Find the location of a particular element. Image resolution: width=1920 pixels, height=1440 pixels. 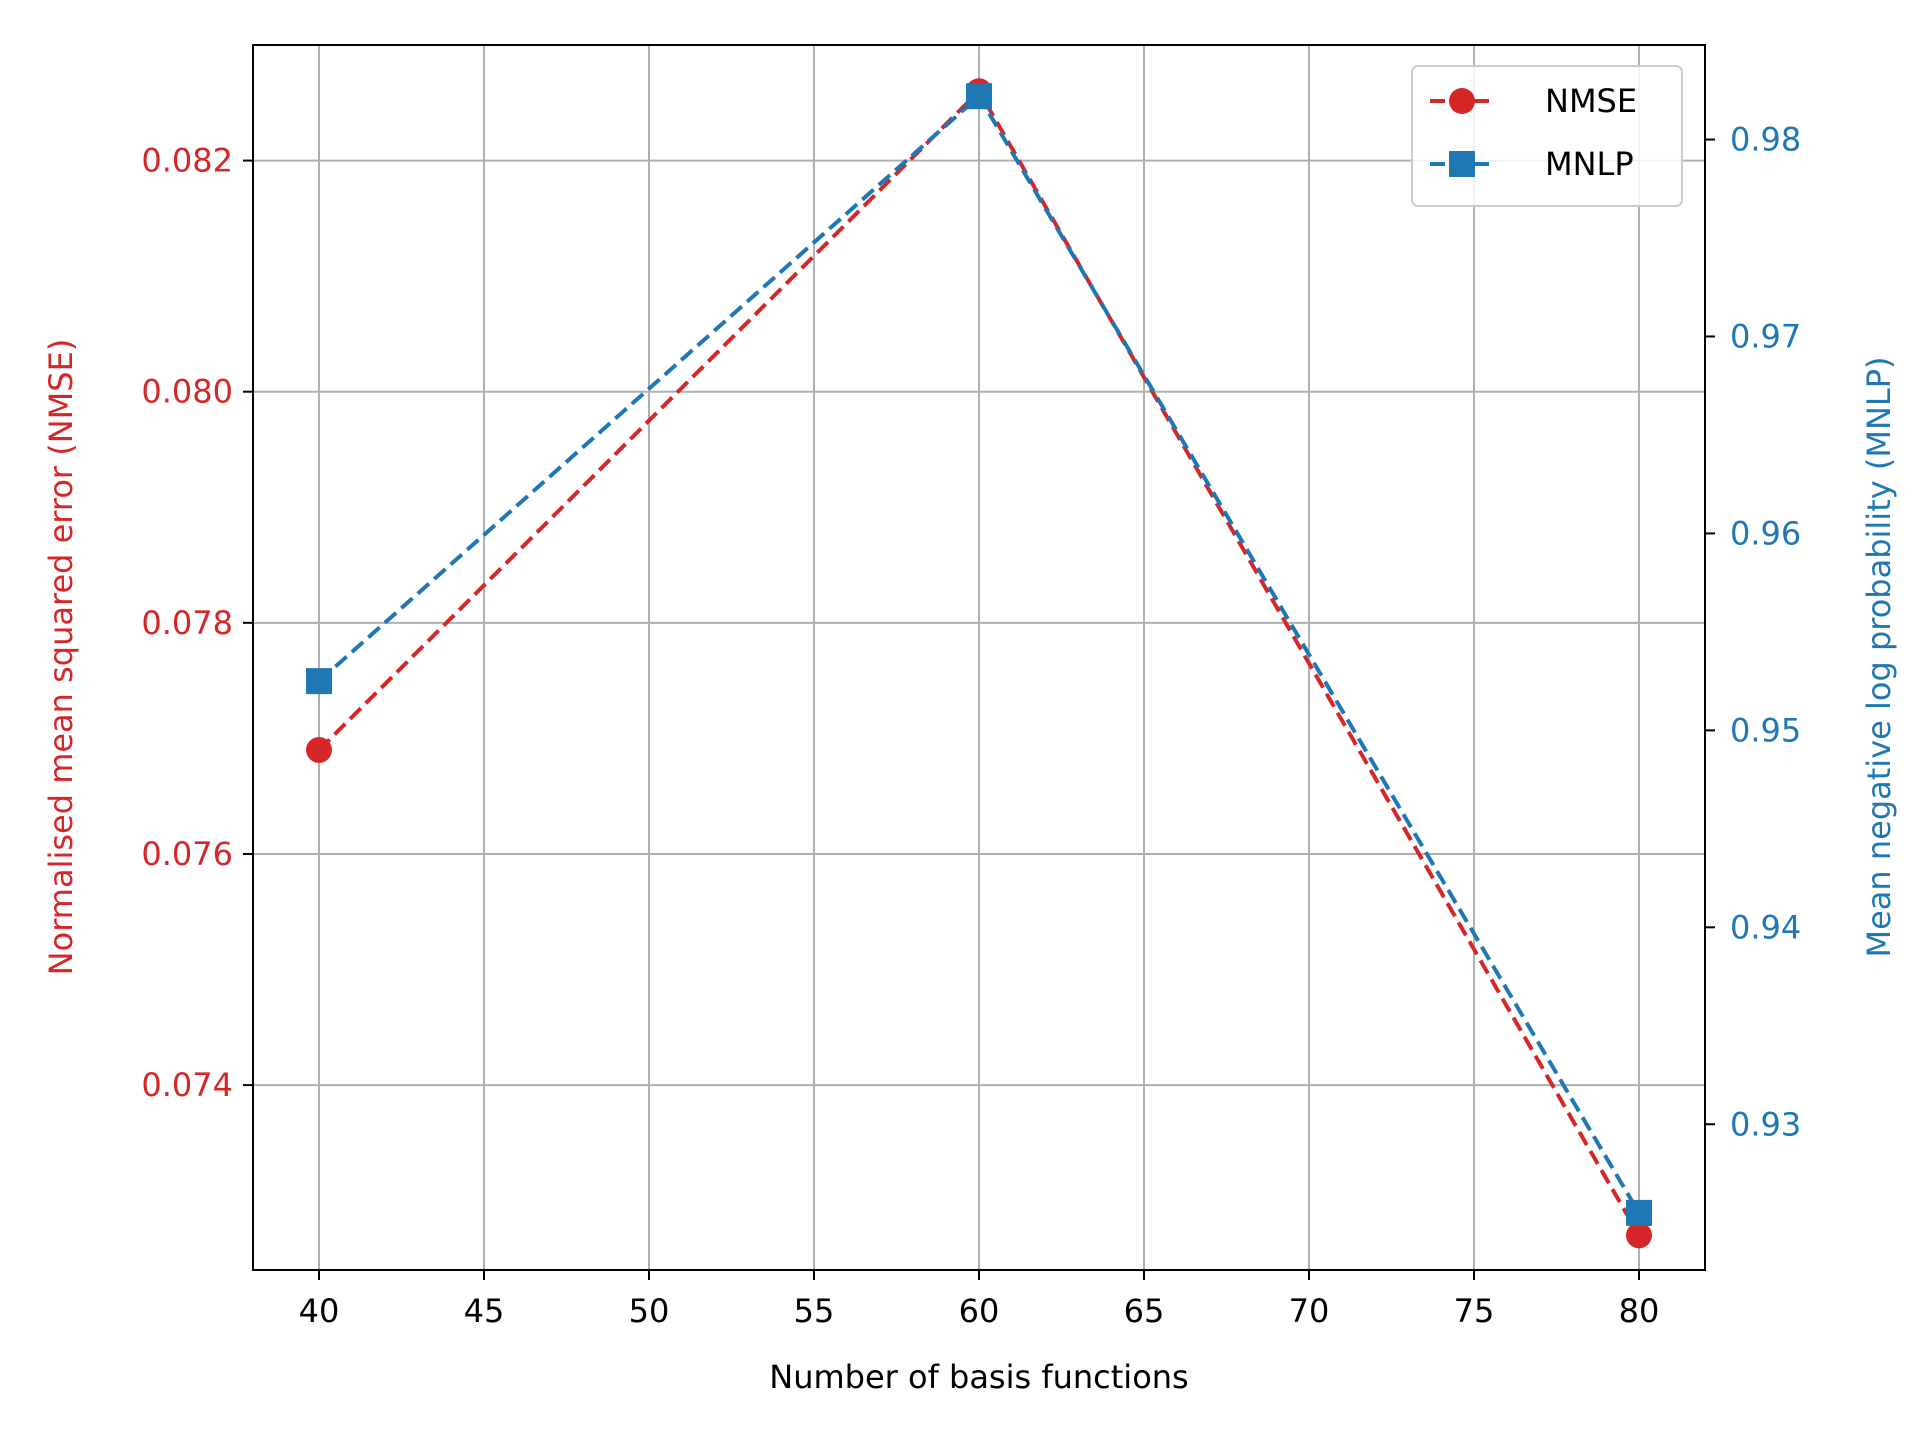

y-axis-right-label: Mean negative log probability (MNLP) is located at coordinates (1879, 657).